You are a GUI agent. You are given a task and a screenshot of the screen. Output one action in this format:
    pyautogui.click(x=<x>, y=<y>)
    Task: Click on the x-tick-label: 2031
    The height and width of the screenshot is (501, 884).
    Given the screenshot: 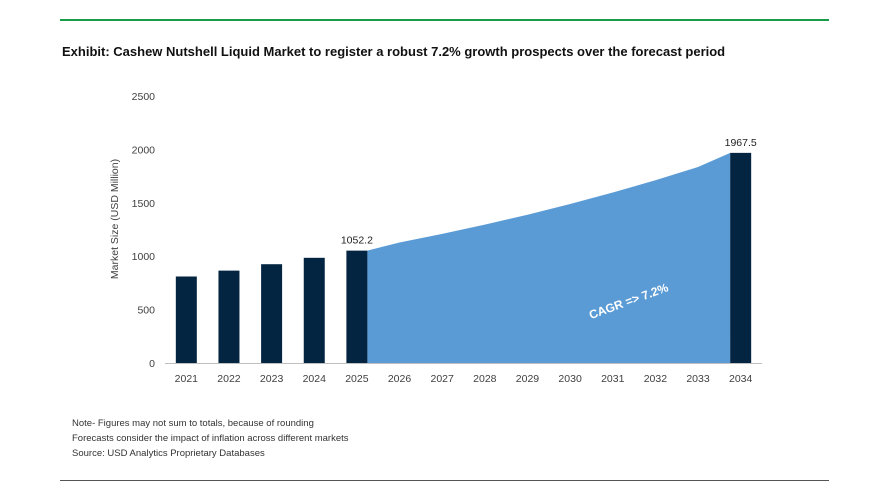 What is the action you would take?
    pyautogui.click(x=613, y=379)
    